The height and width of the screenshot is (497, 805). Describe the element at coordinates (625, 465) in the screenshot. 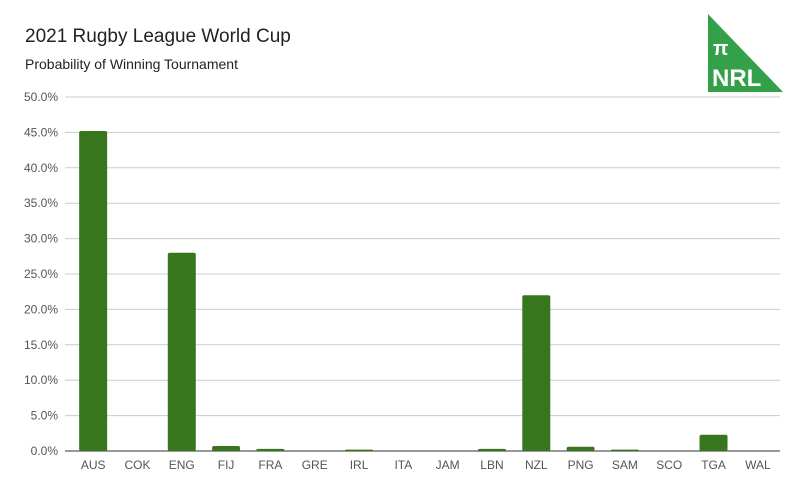

I see `x-tick-label: SAM` at that location.